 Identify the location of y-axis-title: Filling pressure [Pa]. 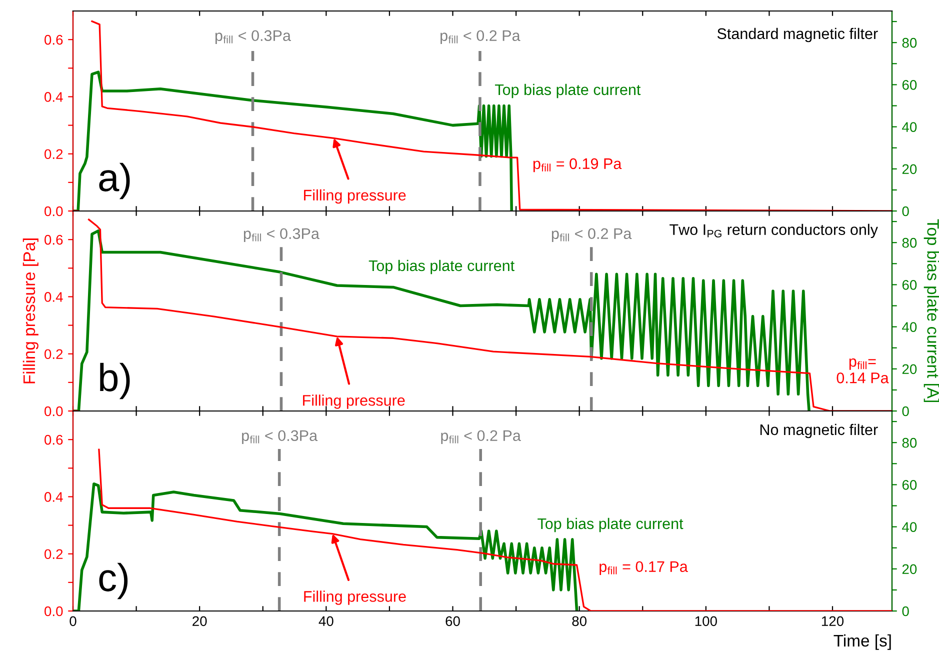
(30, 311).